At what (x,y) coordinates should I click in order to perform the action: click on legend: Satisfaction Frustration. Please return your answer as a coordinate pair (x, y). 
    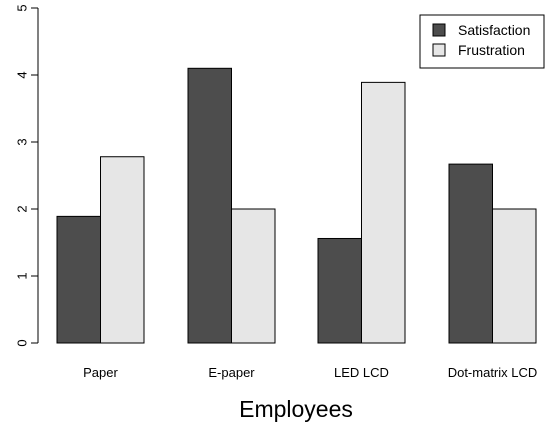
    Looking at the image, I should click on (482, 41).